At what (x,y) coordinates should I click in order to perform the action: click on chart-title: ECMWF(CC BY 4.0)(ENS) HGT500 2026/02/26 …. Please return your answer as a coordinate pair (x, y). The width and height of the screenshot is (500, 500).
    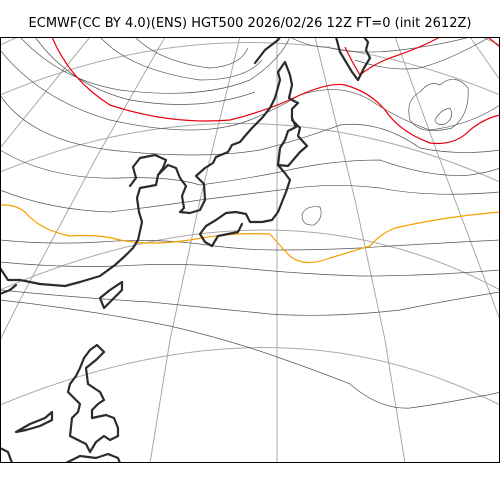
    Looking at the image, I should click on (250, 23).